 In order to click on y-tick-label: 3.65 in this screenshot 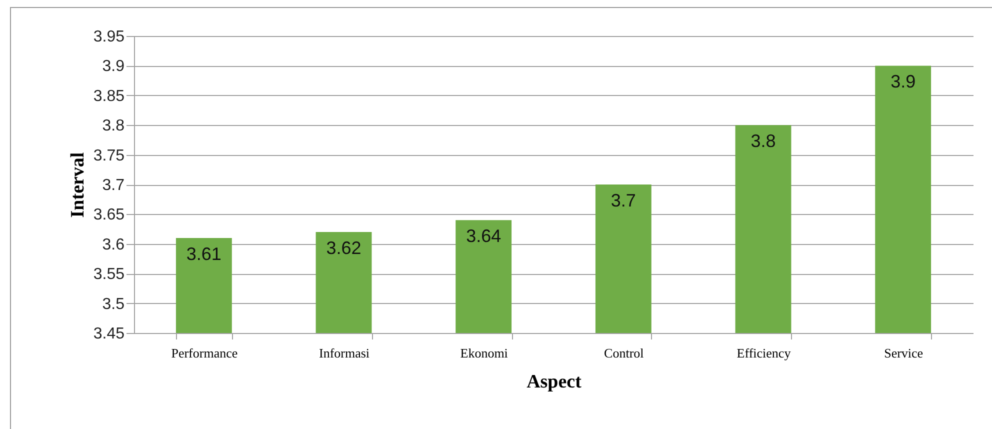, I will do `click(109, 215)`.